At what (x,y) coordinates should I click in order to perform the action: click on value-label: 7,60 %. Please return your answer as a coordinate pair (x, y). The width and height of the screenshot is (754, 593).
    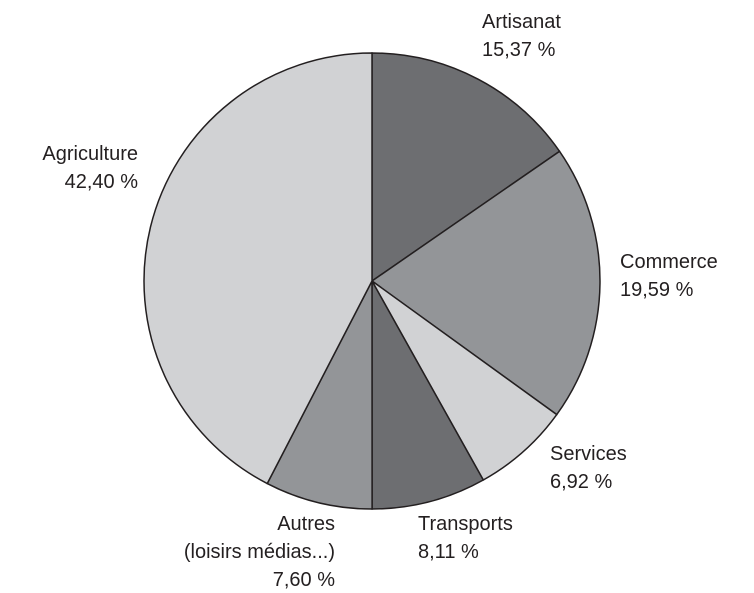
    Looking at the image, I should click on (304, 580).